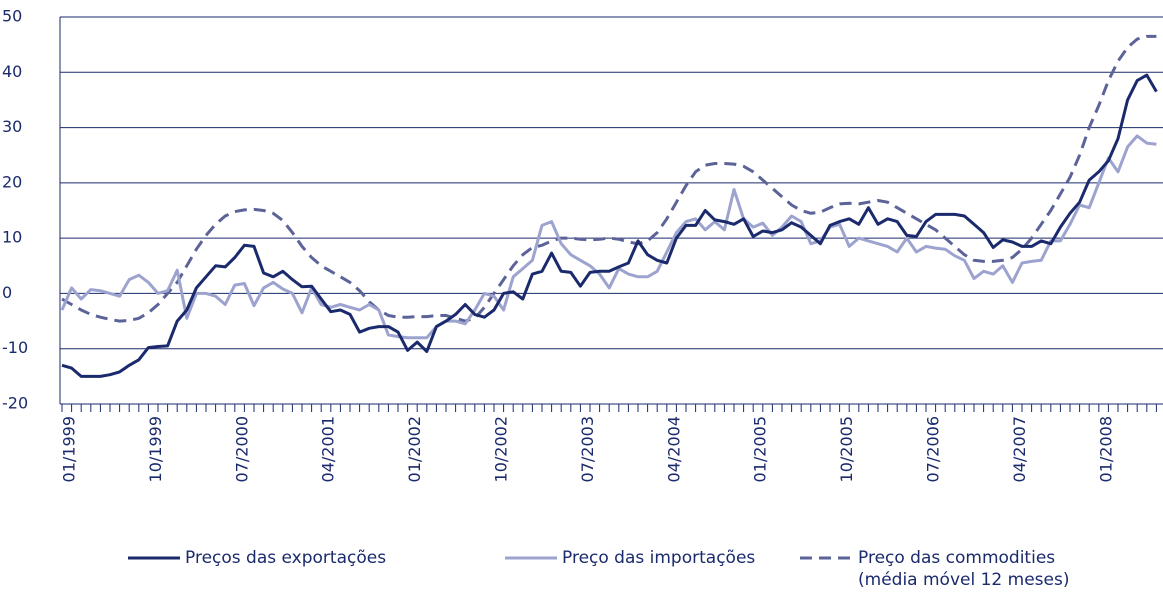 This screenshot has height=595, width=1163. What do you see at coordinates (587, 449) in the screenshot?
I see `x-tick-label: 07/2003` at bounding box center [587, 449].